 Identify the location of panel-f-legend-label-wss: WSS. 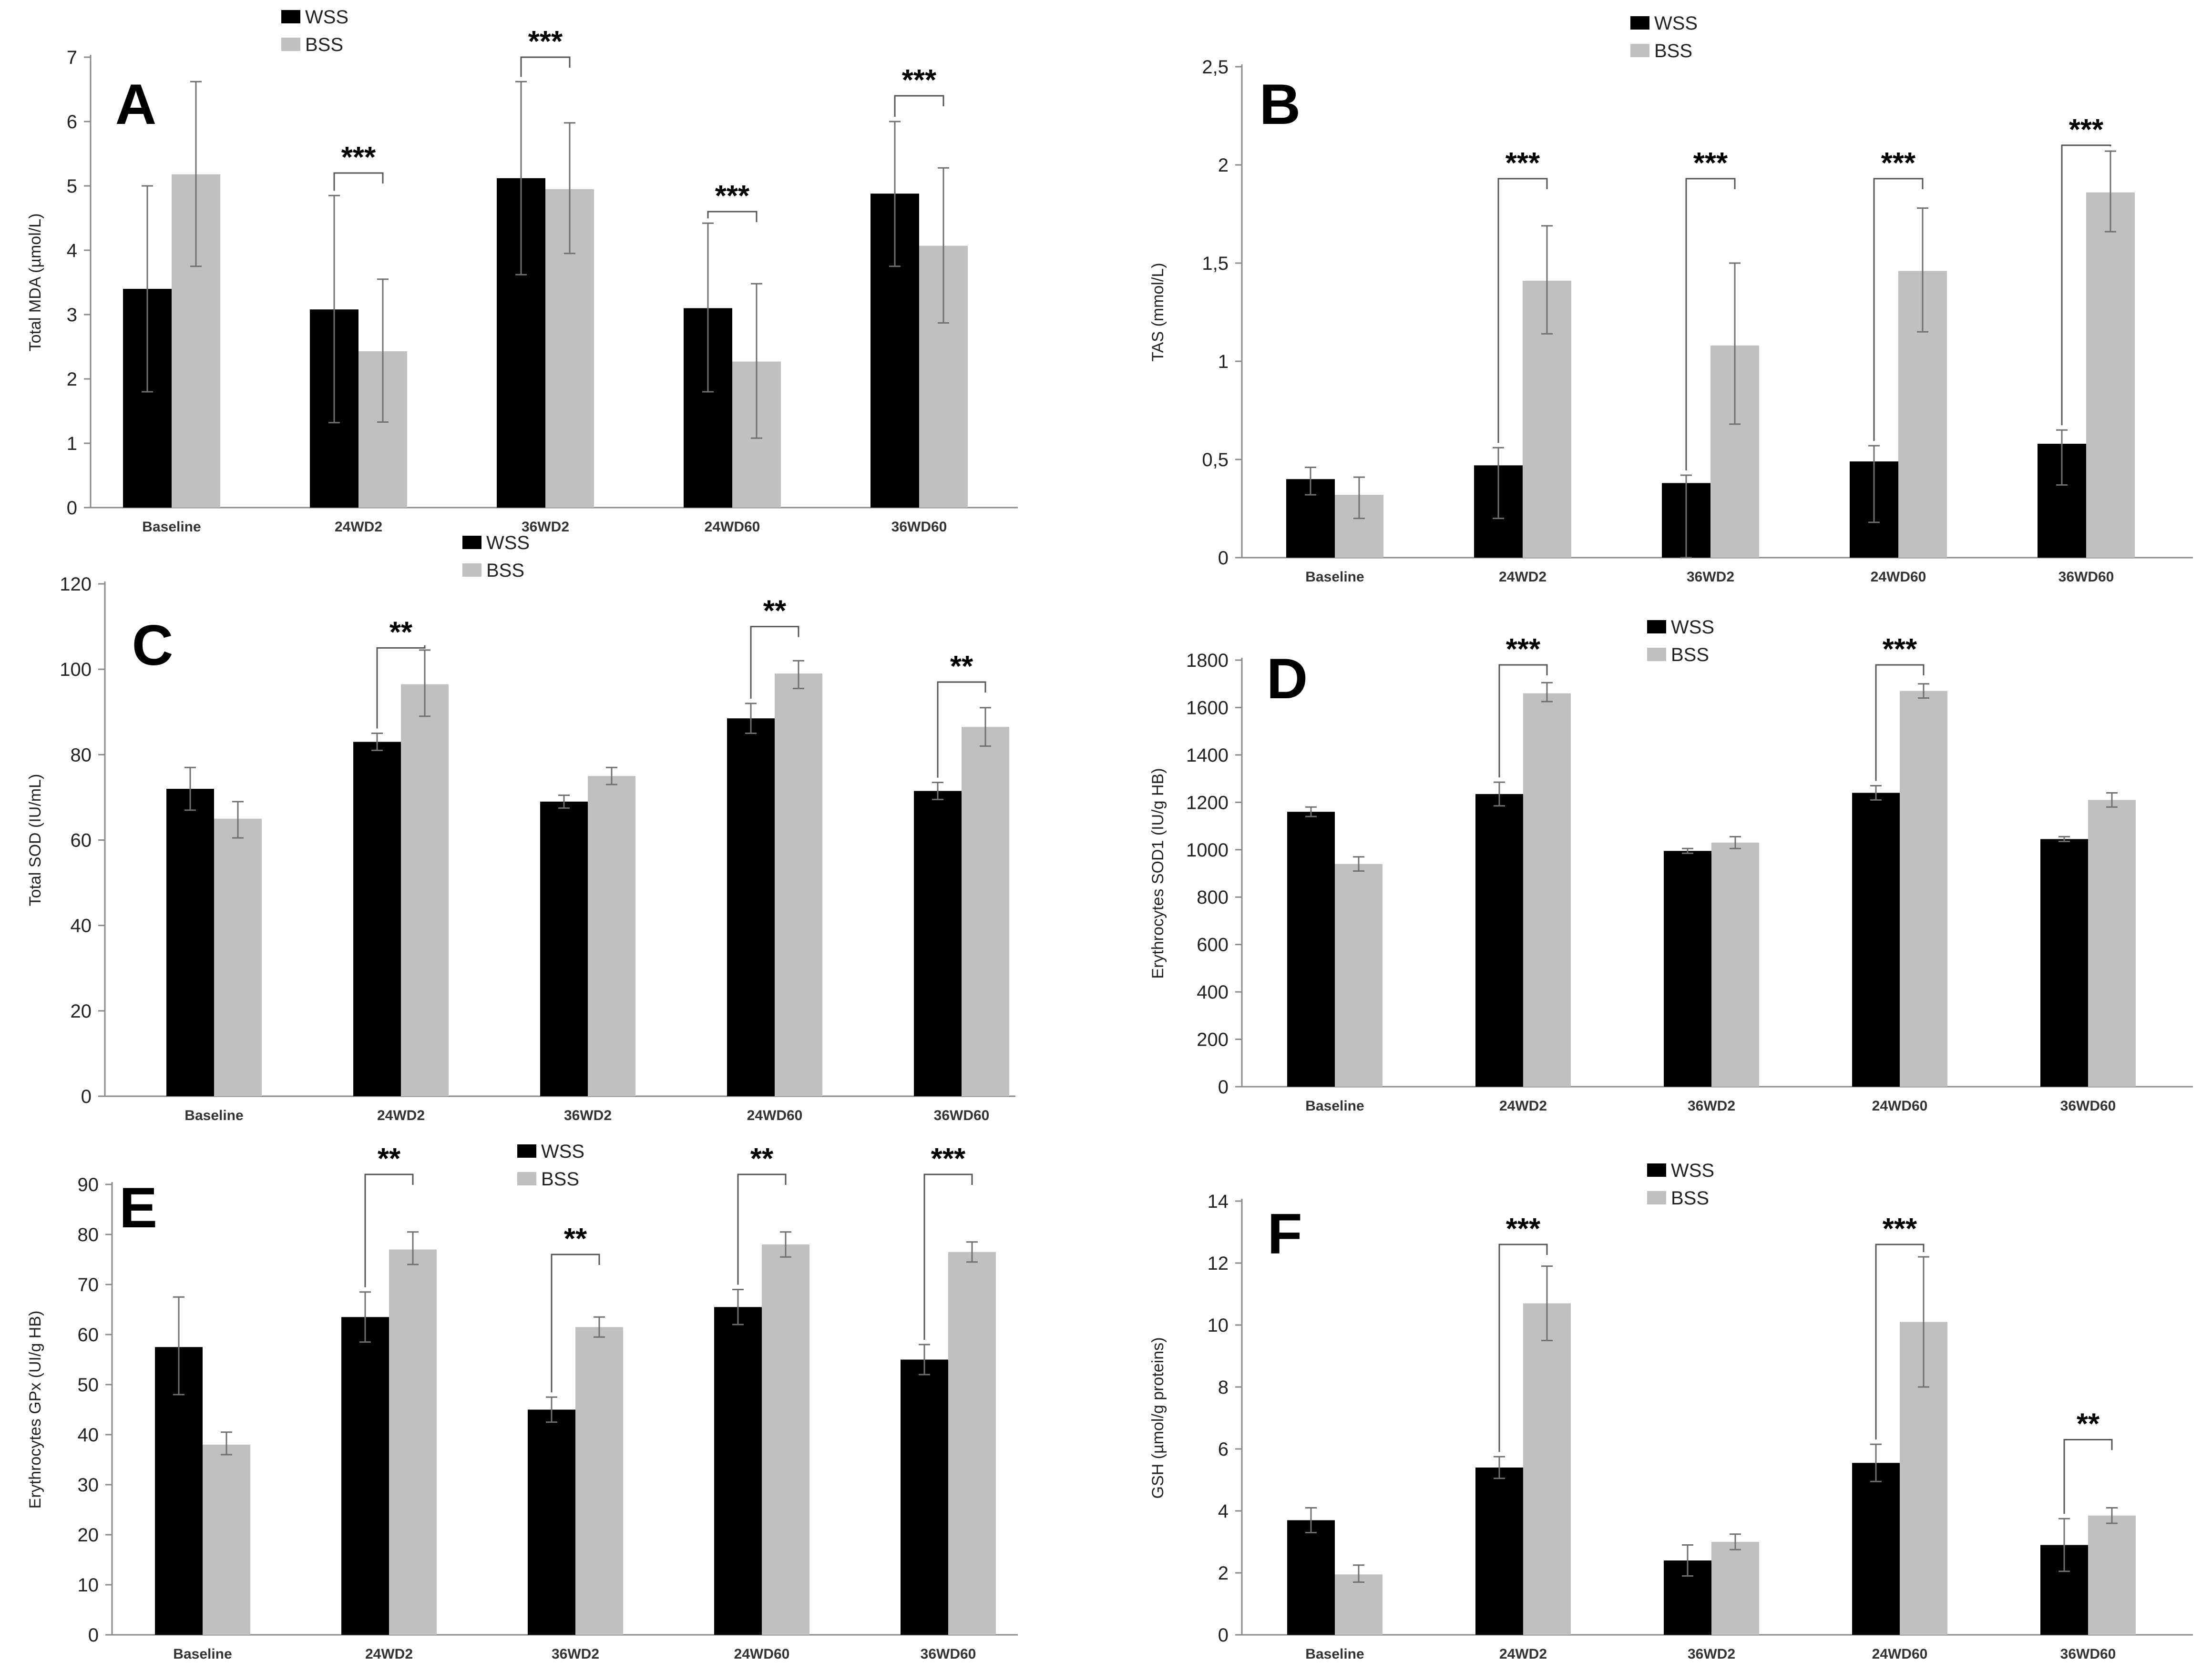
(1692, 1170).